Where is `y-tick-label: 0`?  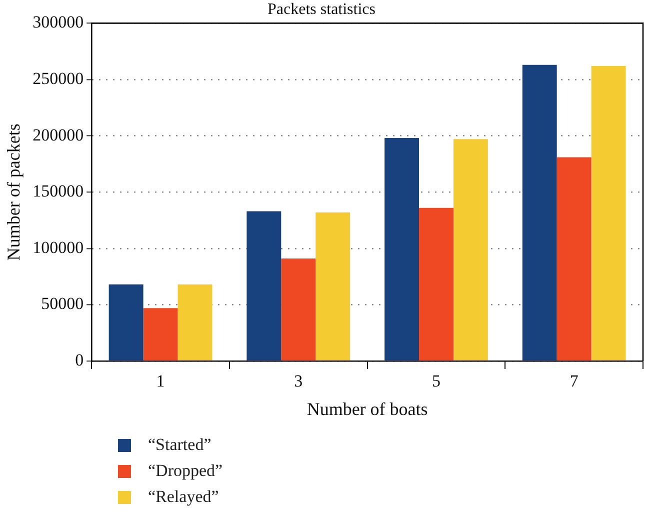
y-tick-label: 0 is located at coordinates (79, 360).